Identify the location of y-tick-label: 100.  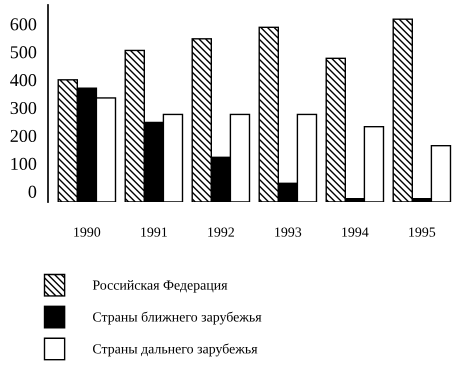
(23, 164).